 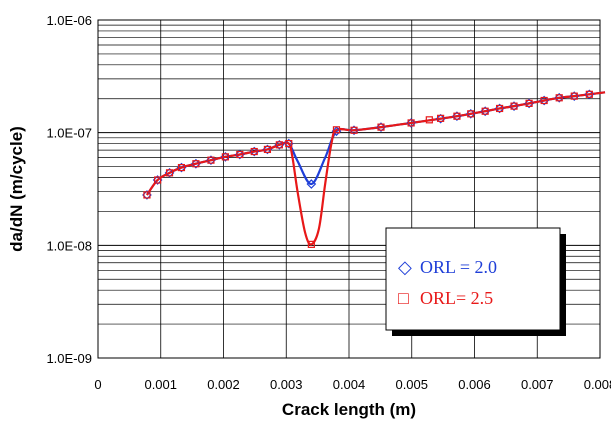 What do you see at coordinates (69, 358) in the screenshot?
I see `y-tick-label: 1.0E-09` at bounding box center [69, 358].